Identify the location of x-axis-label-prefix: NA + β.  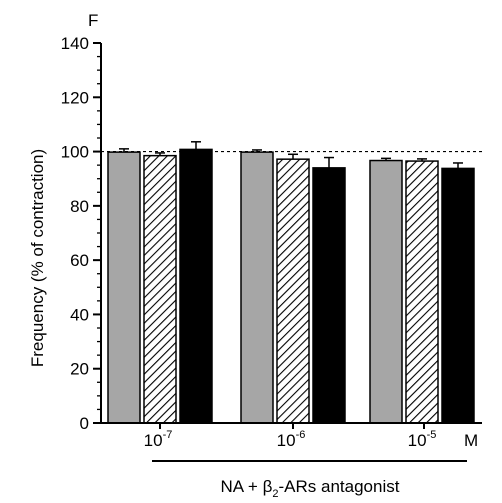
(247, 486).